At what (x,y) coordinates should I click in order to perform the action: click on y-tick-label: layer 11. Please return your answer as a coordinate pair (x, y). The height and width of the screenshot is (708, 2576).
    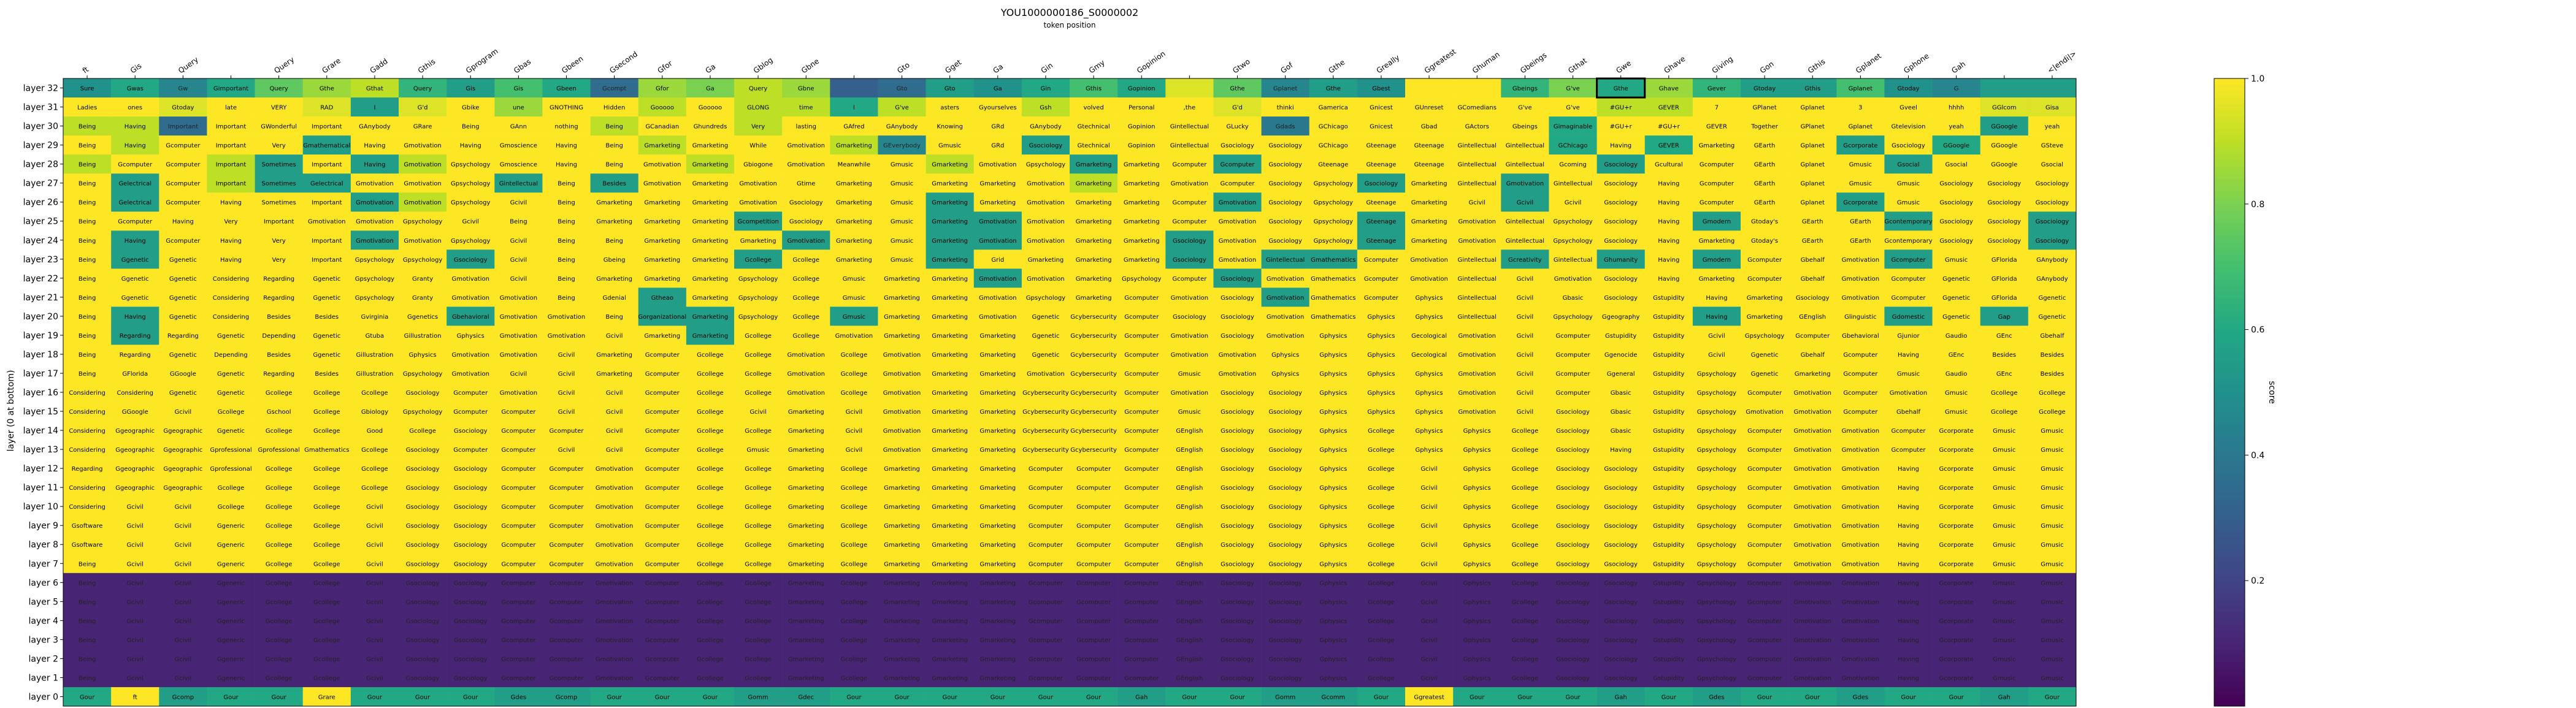
    Looking at the image, I should click on (40, 488).